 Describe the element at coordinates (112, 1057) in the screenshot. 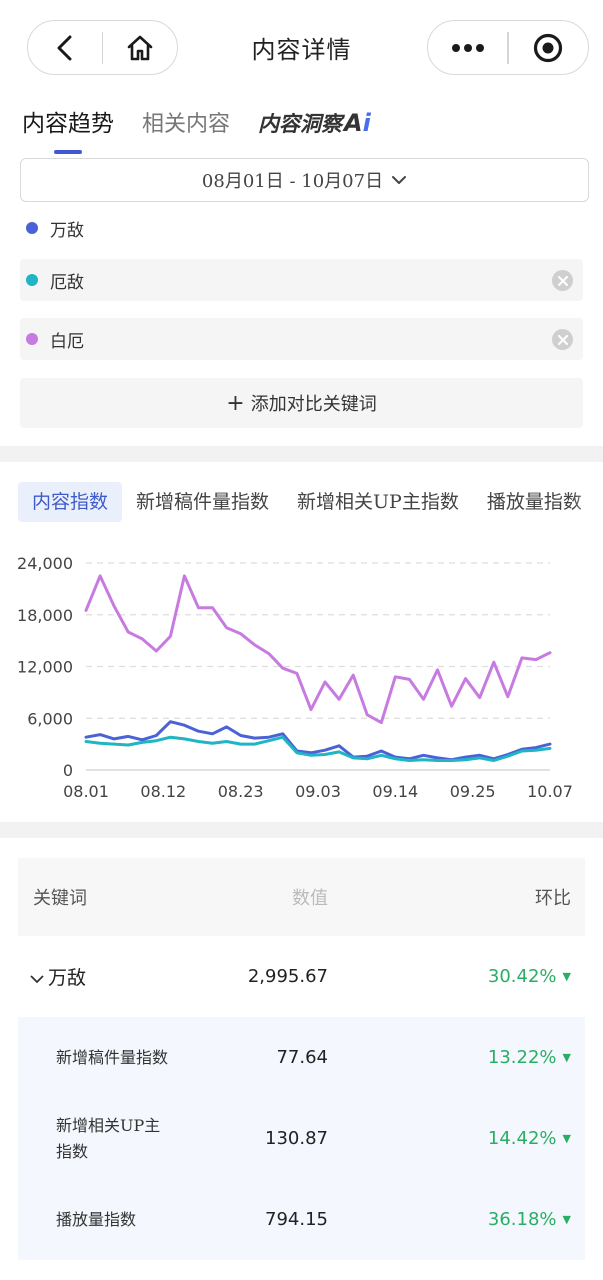

I see `sub-label: 新增稿件量指数` at that location.